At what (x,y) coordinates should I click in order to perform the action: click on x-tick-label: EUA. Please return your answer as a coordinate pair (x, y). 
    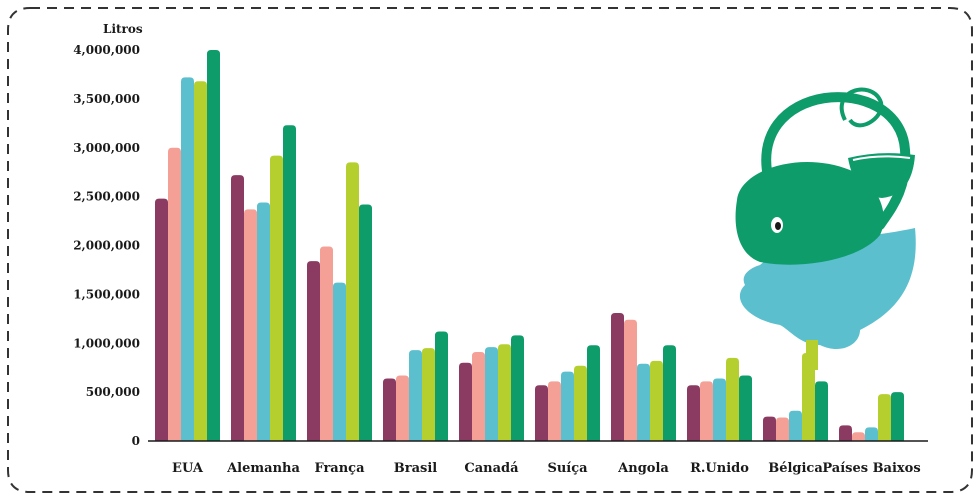
    Looking at the image, I should click on (188, 468).